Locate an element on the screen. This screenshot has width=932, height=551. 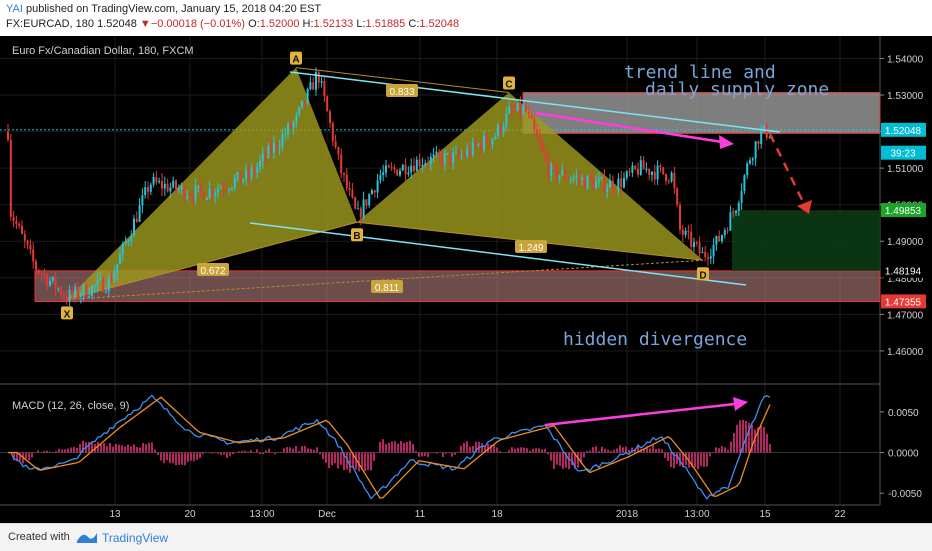
close-label: C: is located at coordinates (414, 24).